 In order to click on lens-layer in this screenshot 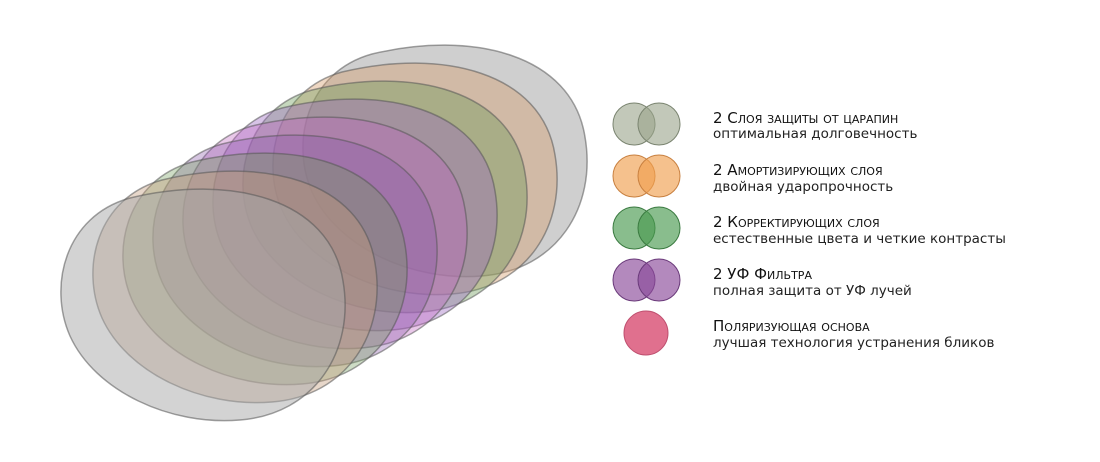, I will do `click(203, 305)`.